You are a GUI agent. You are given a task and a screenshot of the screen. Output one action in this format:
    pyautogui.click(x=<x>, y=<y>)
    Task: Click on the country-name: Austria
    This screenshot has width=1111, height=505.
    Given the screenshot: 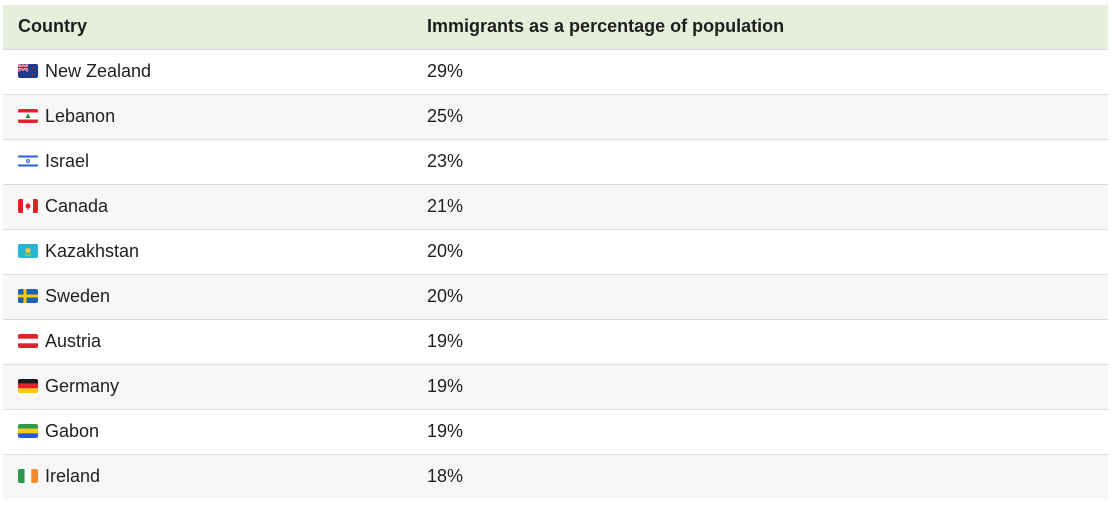 What is the action you would take?
    pyautogui.click(x=73, y=341)
    